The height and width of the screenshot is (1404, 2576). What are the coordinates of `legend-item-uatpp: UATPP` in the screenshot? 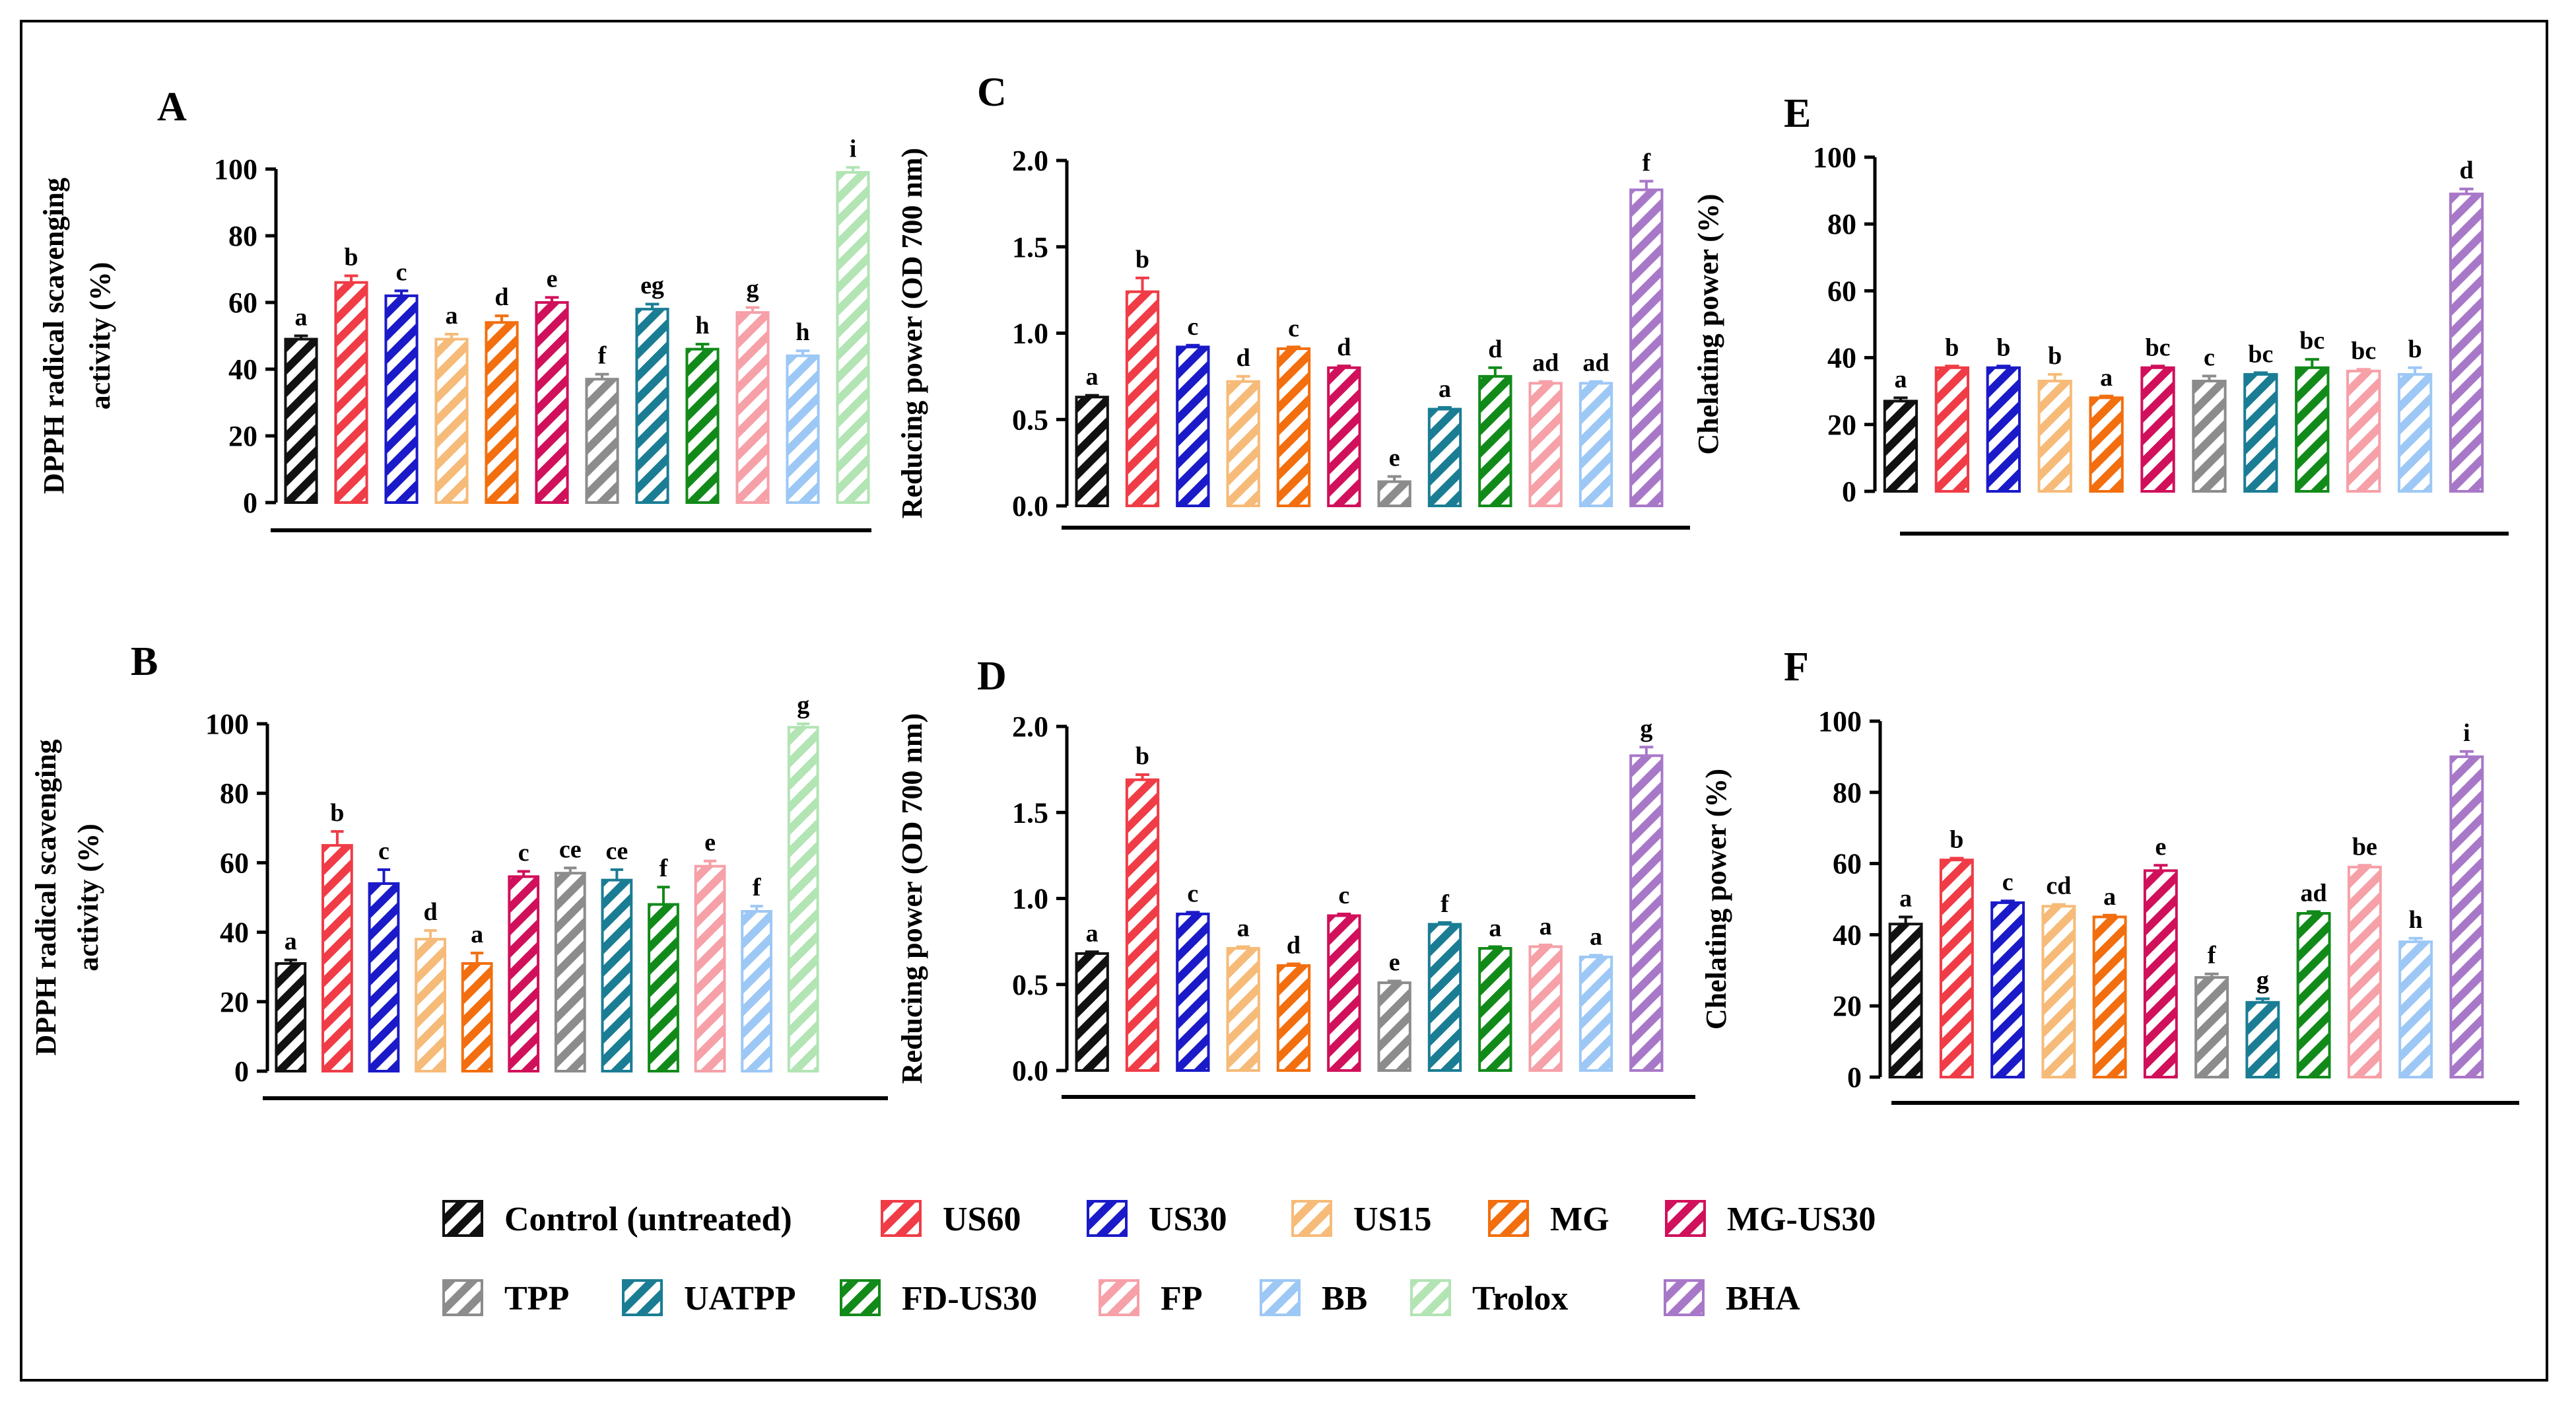 It's located at (709, 1298).